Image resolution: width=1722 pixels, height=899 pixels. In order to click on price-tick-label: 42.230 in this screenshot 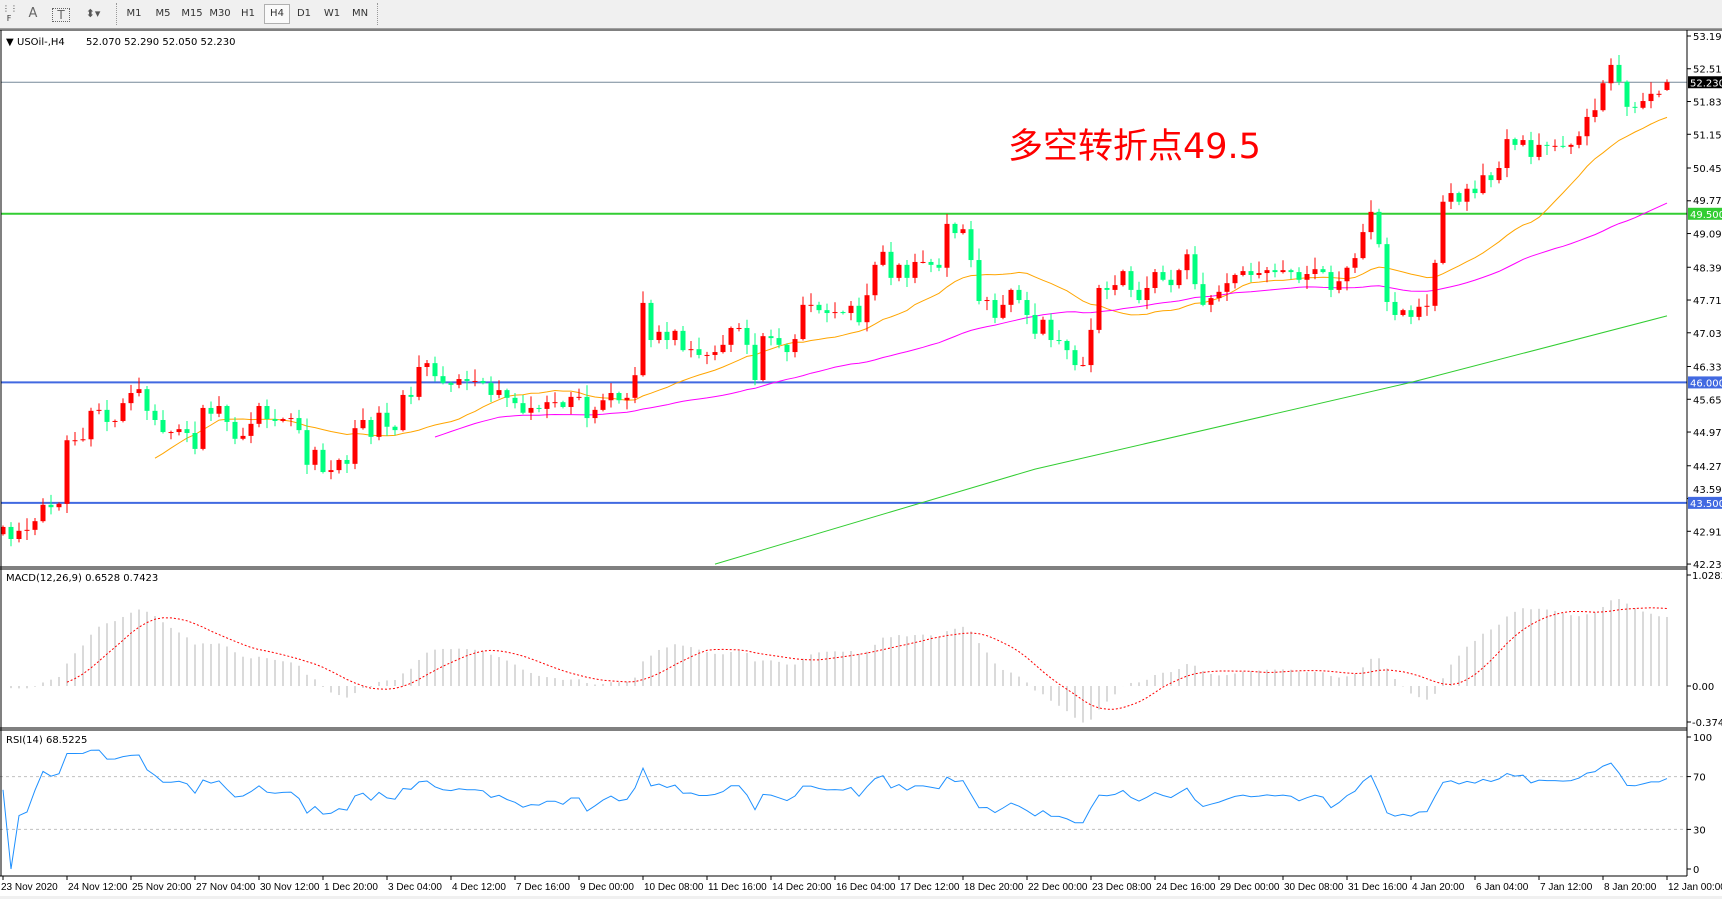, I will do `click(1707, 565)`.